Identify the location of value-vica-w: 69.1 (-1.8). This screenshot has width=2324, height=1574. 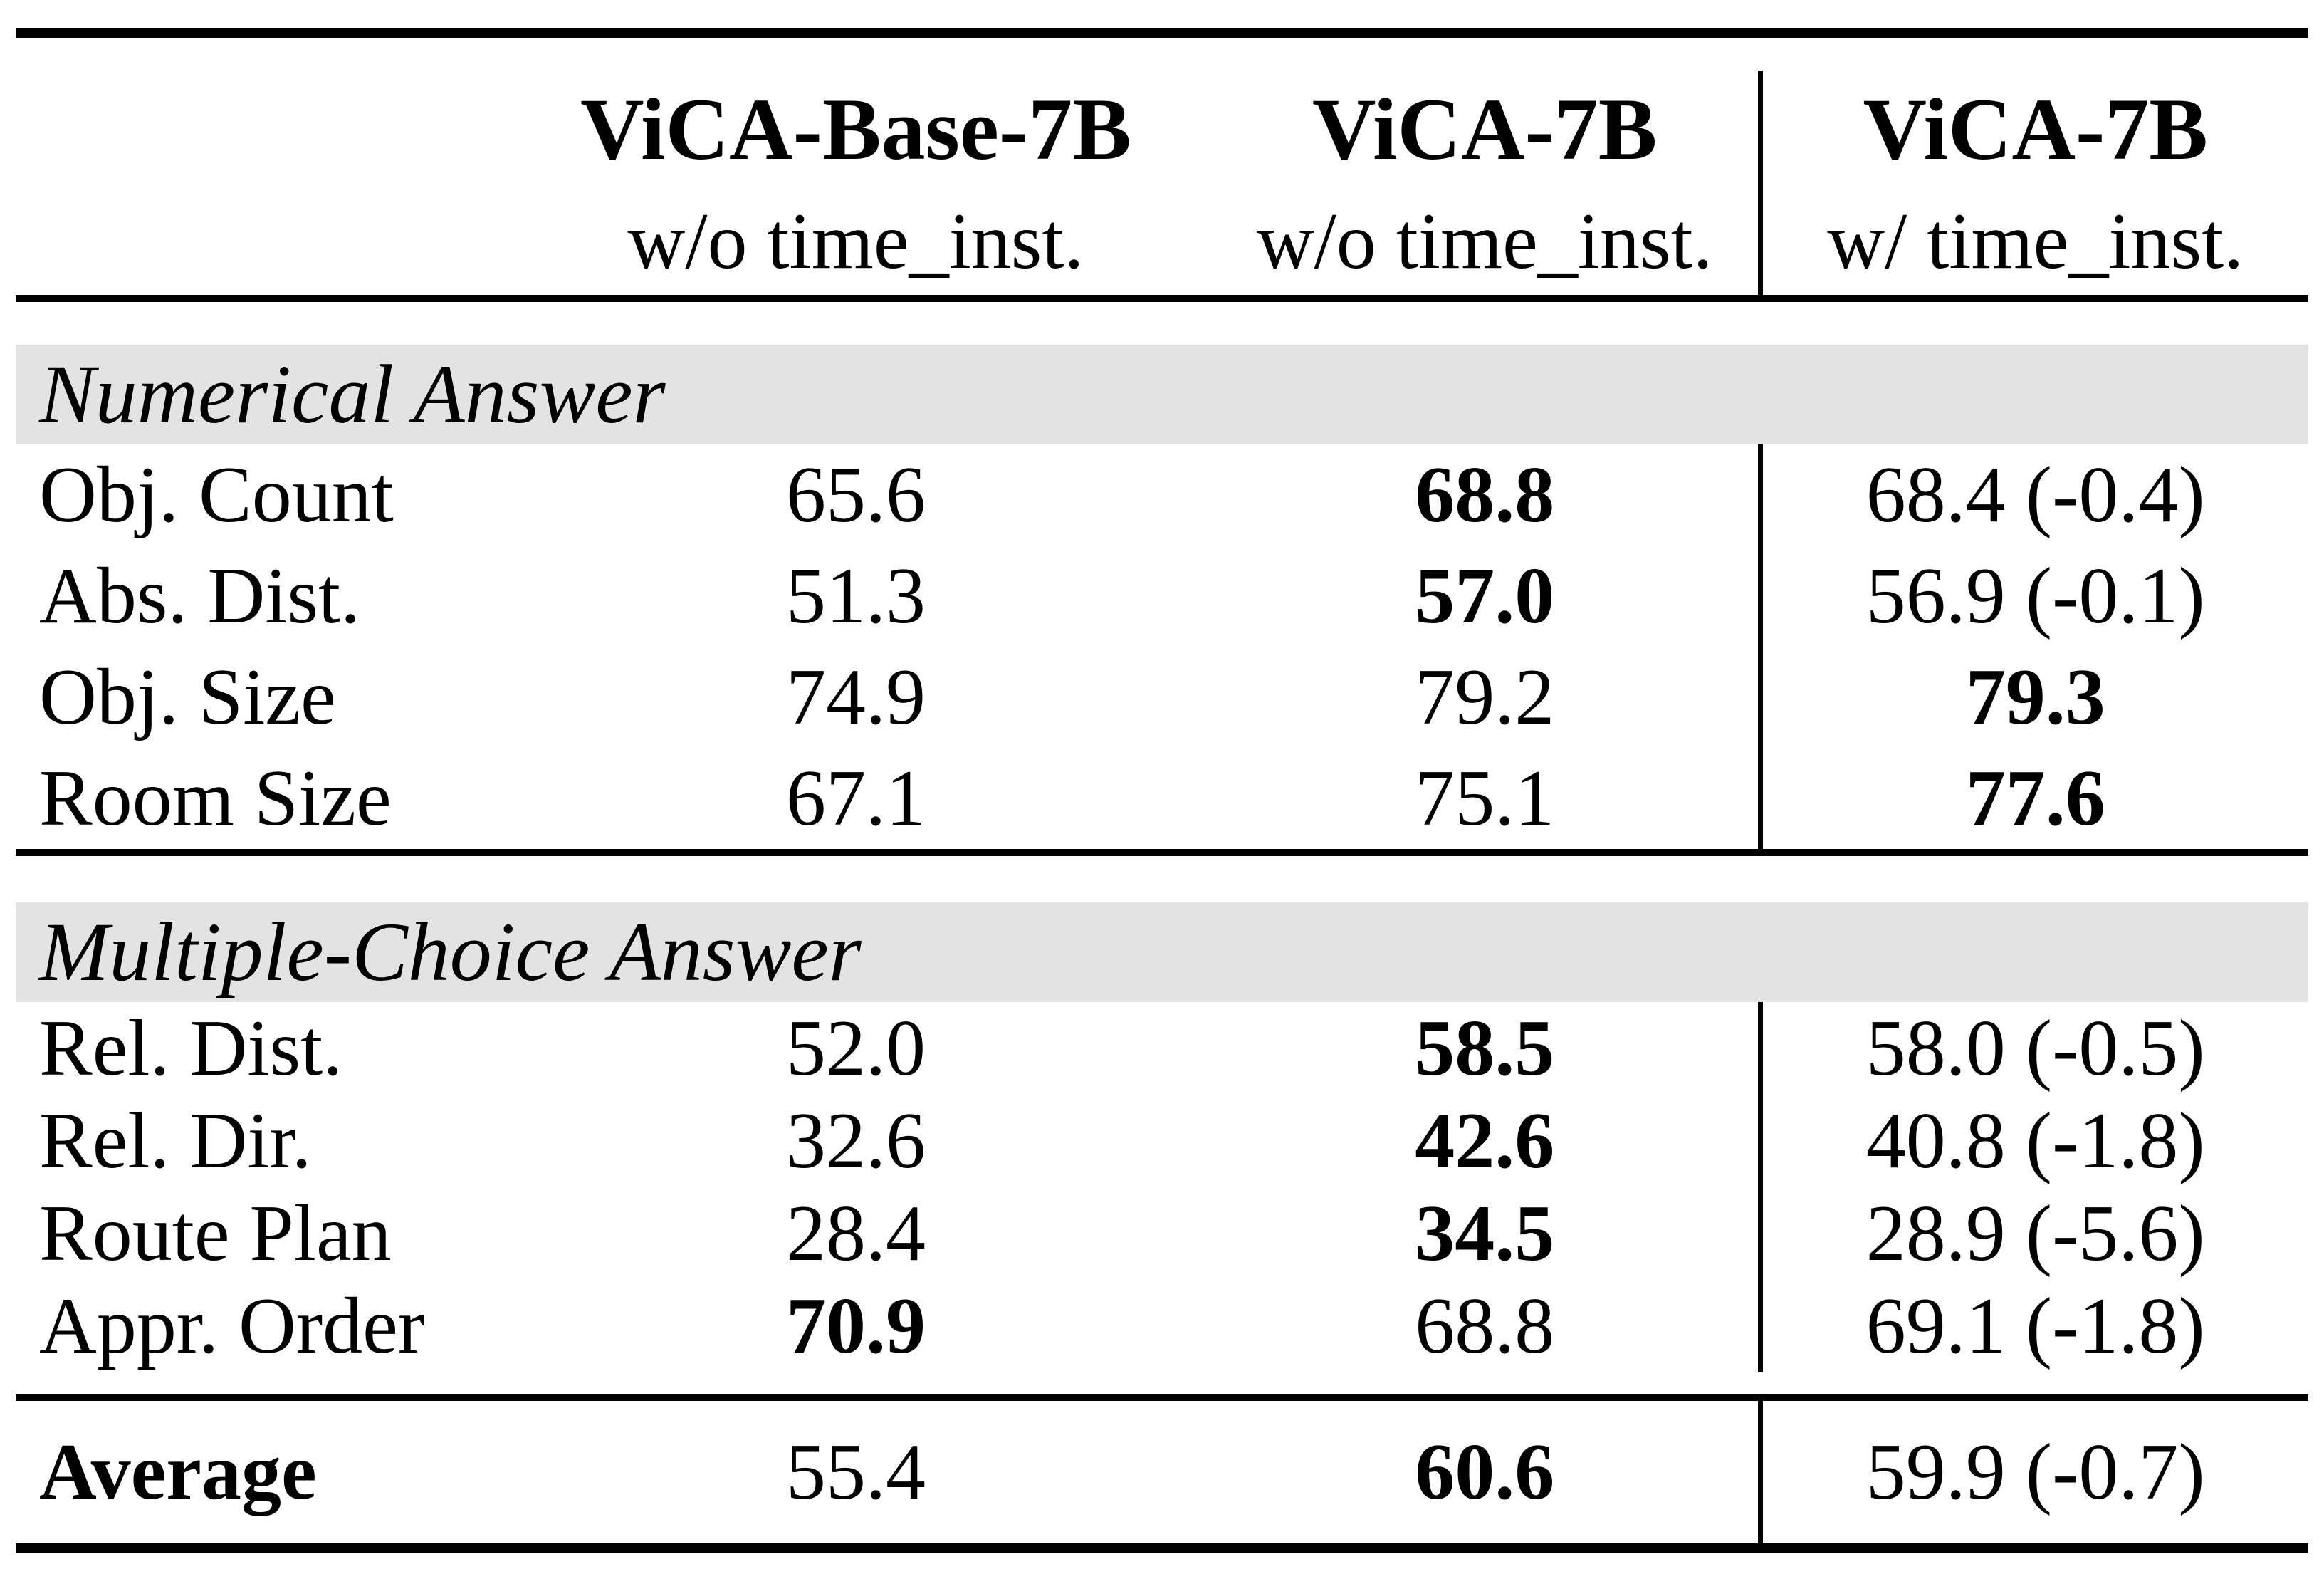
(2032, 1326).